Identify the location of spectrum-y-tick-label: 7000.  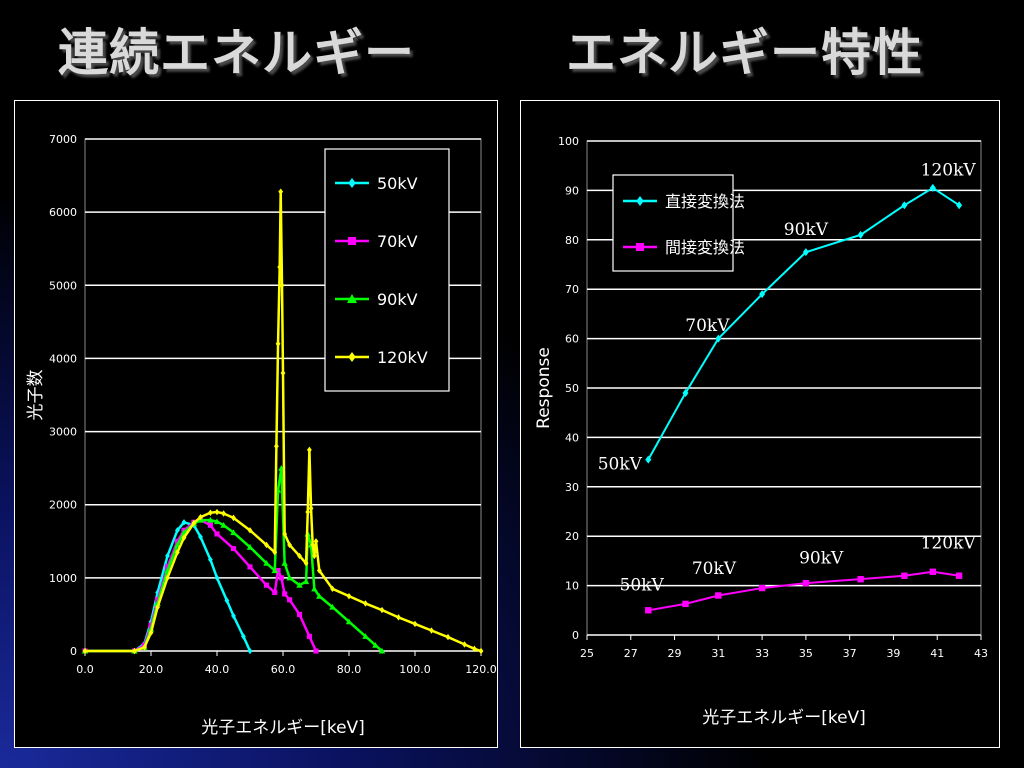
(63, 139).